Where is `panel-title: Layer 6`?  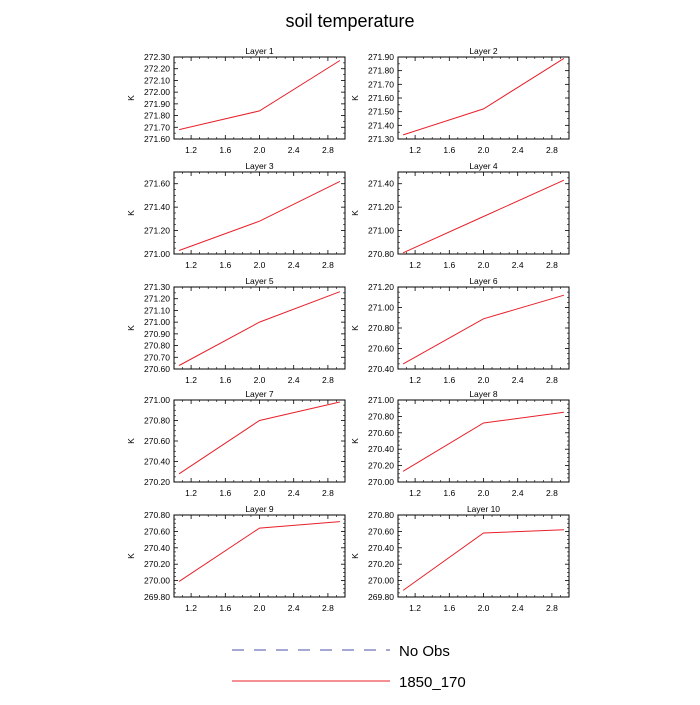
panel-title: Layer 6 is located at coordinates (483, 281).